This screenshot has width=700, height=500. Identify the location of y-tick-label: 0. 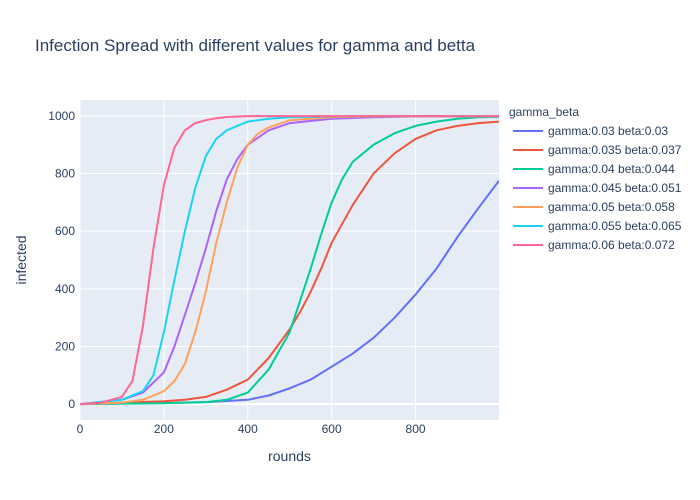
(71, 404).